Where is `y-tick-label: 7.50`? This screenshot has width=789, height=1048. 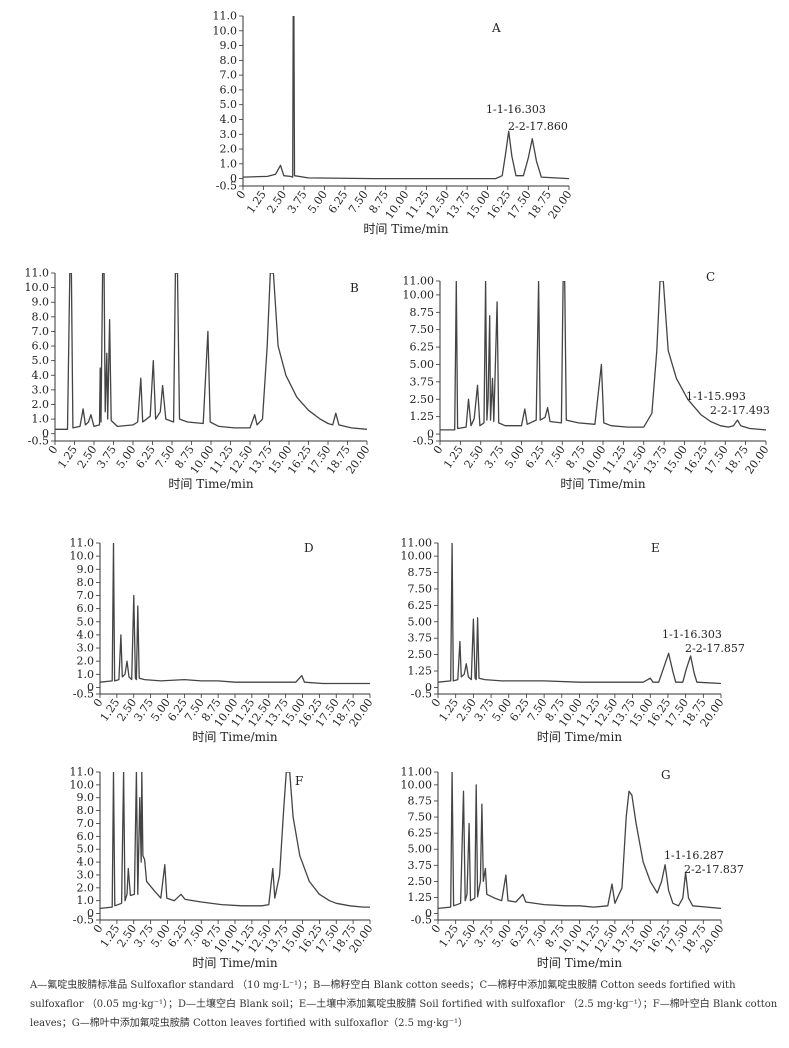 y-tick-label: 7.50 is located at coordinates (420, 817).